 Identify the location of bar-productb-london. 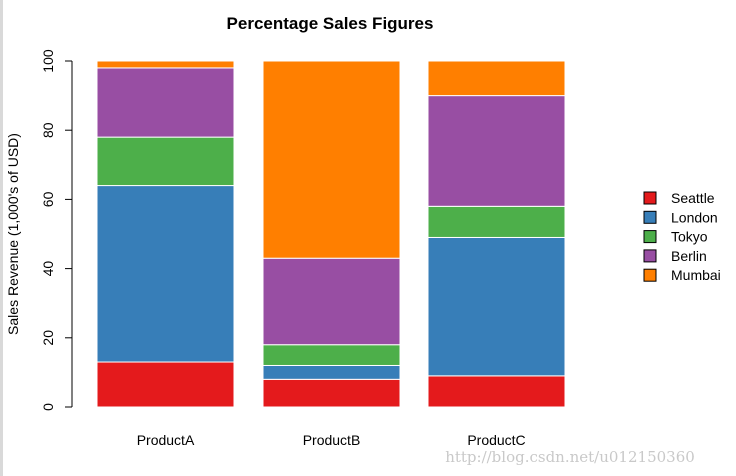
(331, 372).